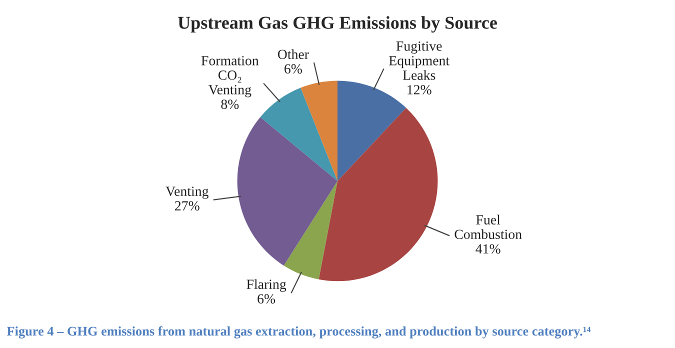  Describe the element at coordinates (488, 249) in the screenshot. I see `data-label: 41%` at that location.